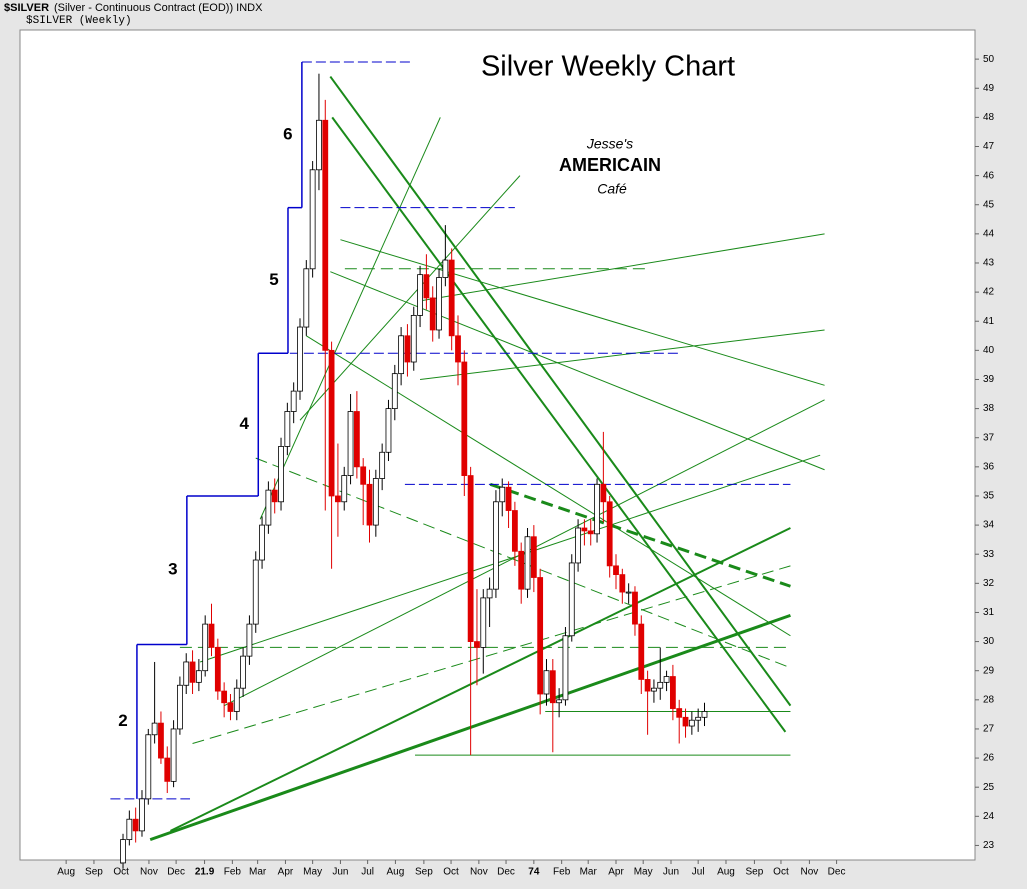 This screenshot has height=889, width=1027. Describe the element at coordinates (989, 466) in the screenshot. I see `y-tick-label: 36` at that location.